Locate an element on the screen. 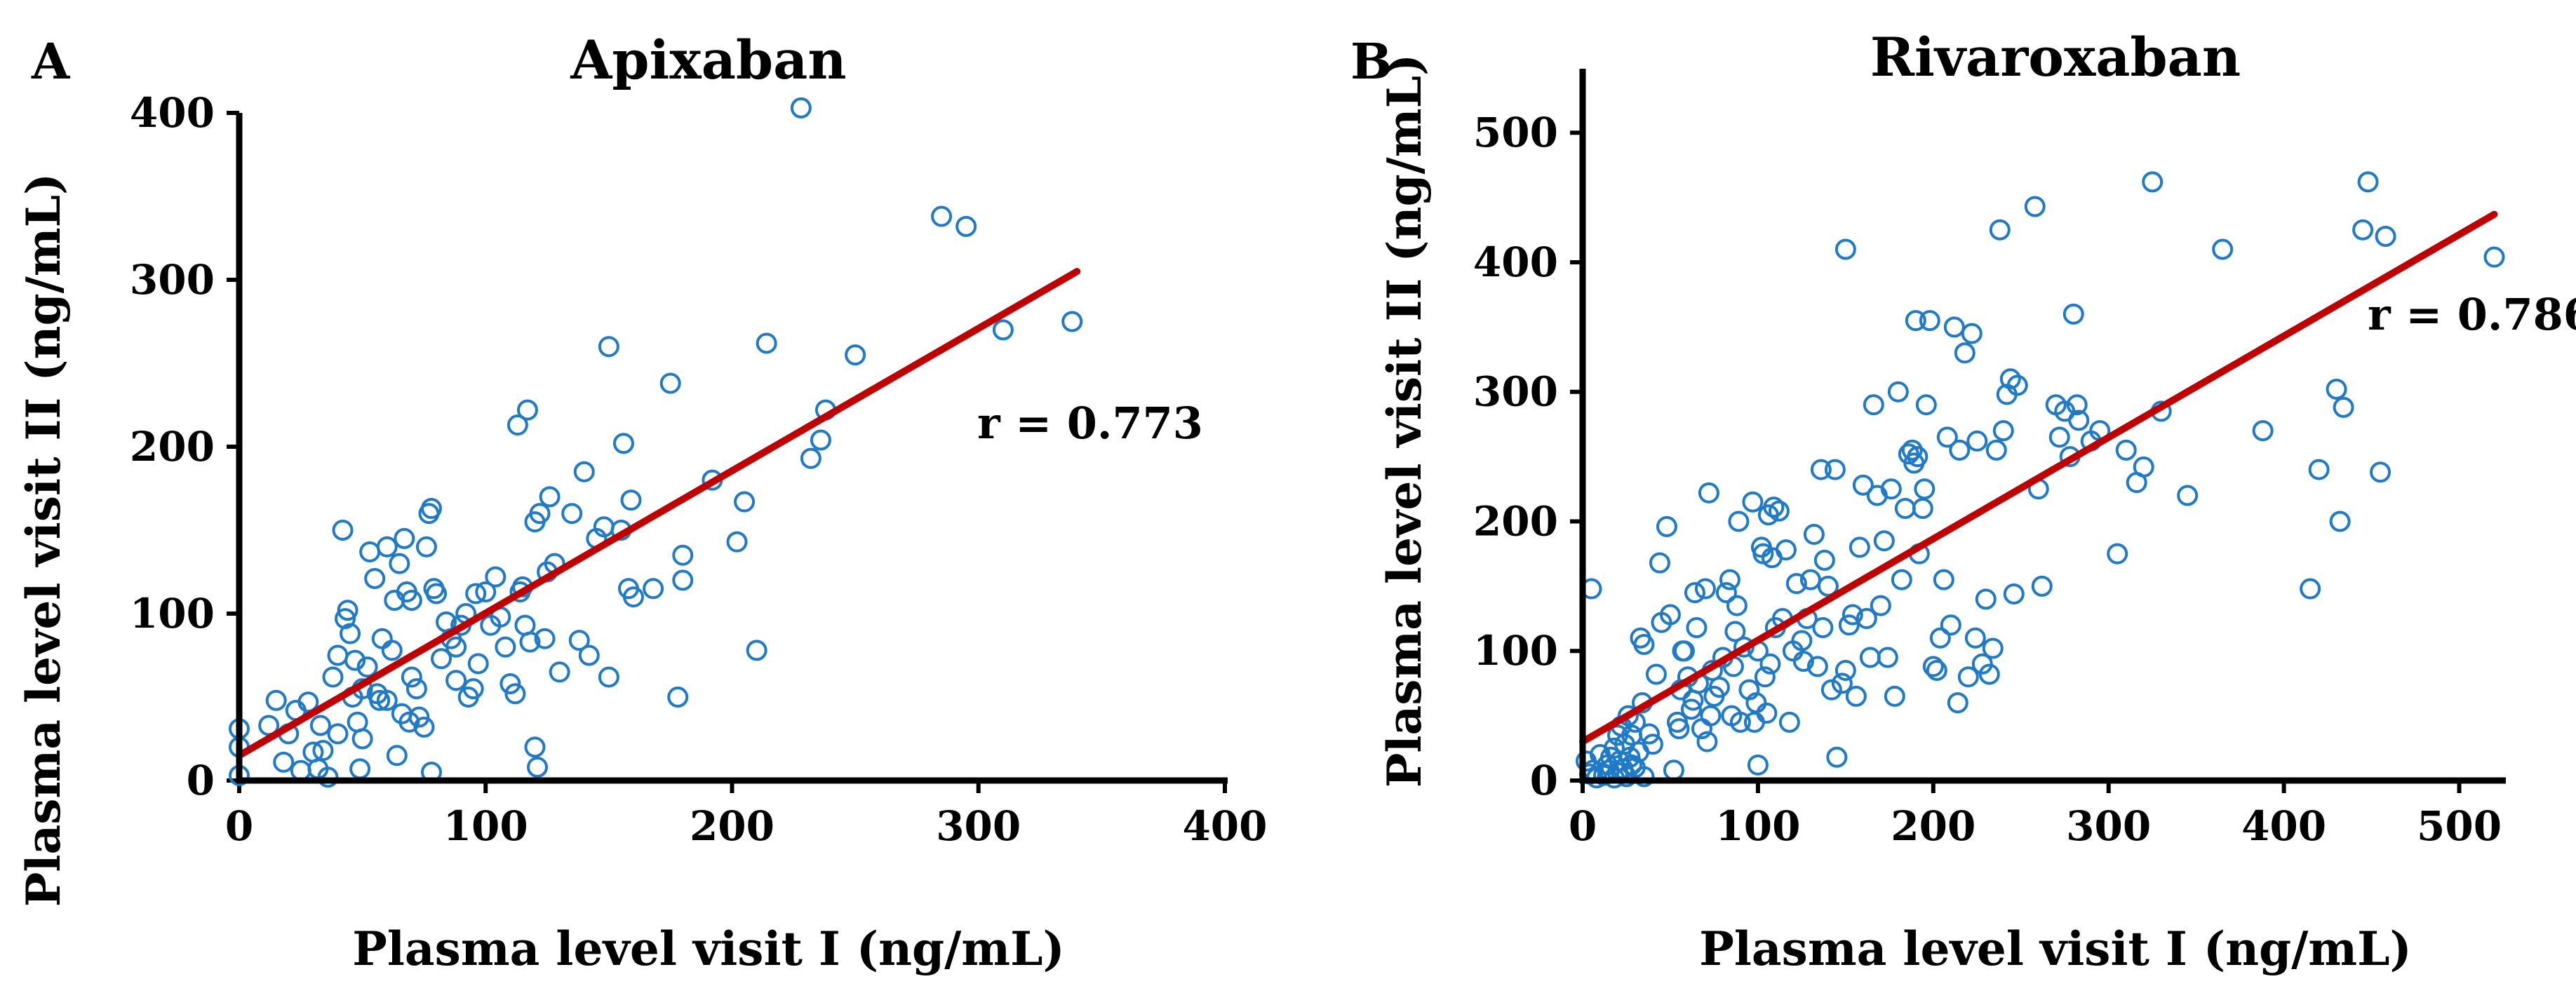  panel-b-y-tick-label-4: 400 is located at coordinates (1515, 262).